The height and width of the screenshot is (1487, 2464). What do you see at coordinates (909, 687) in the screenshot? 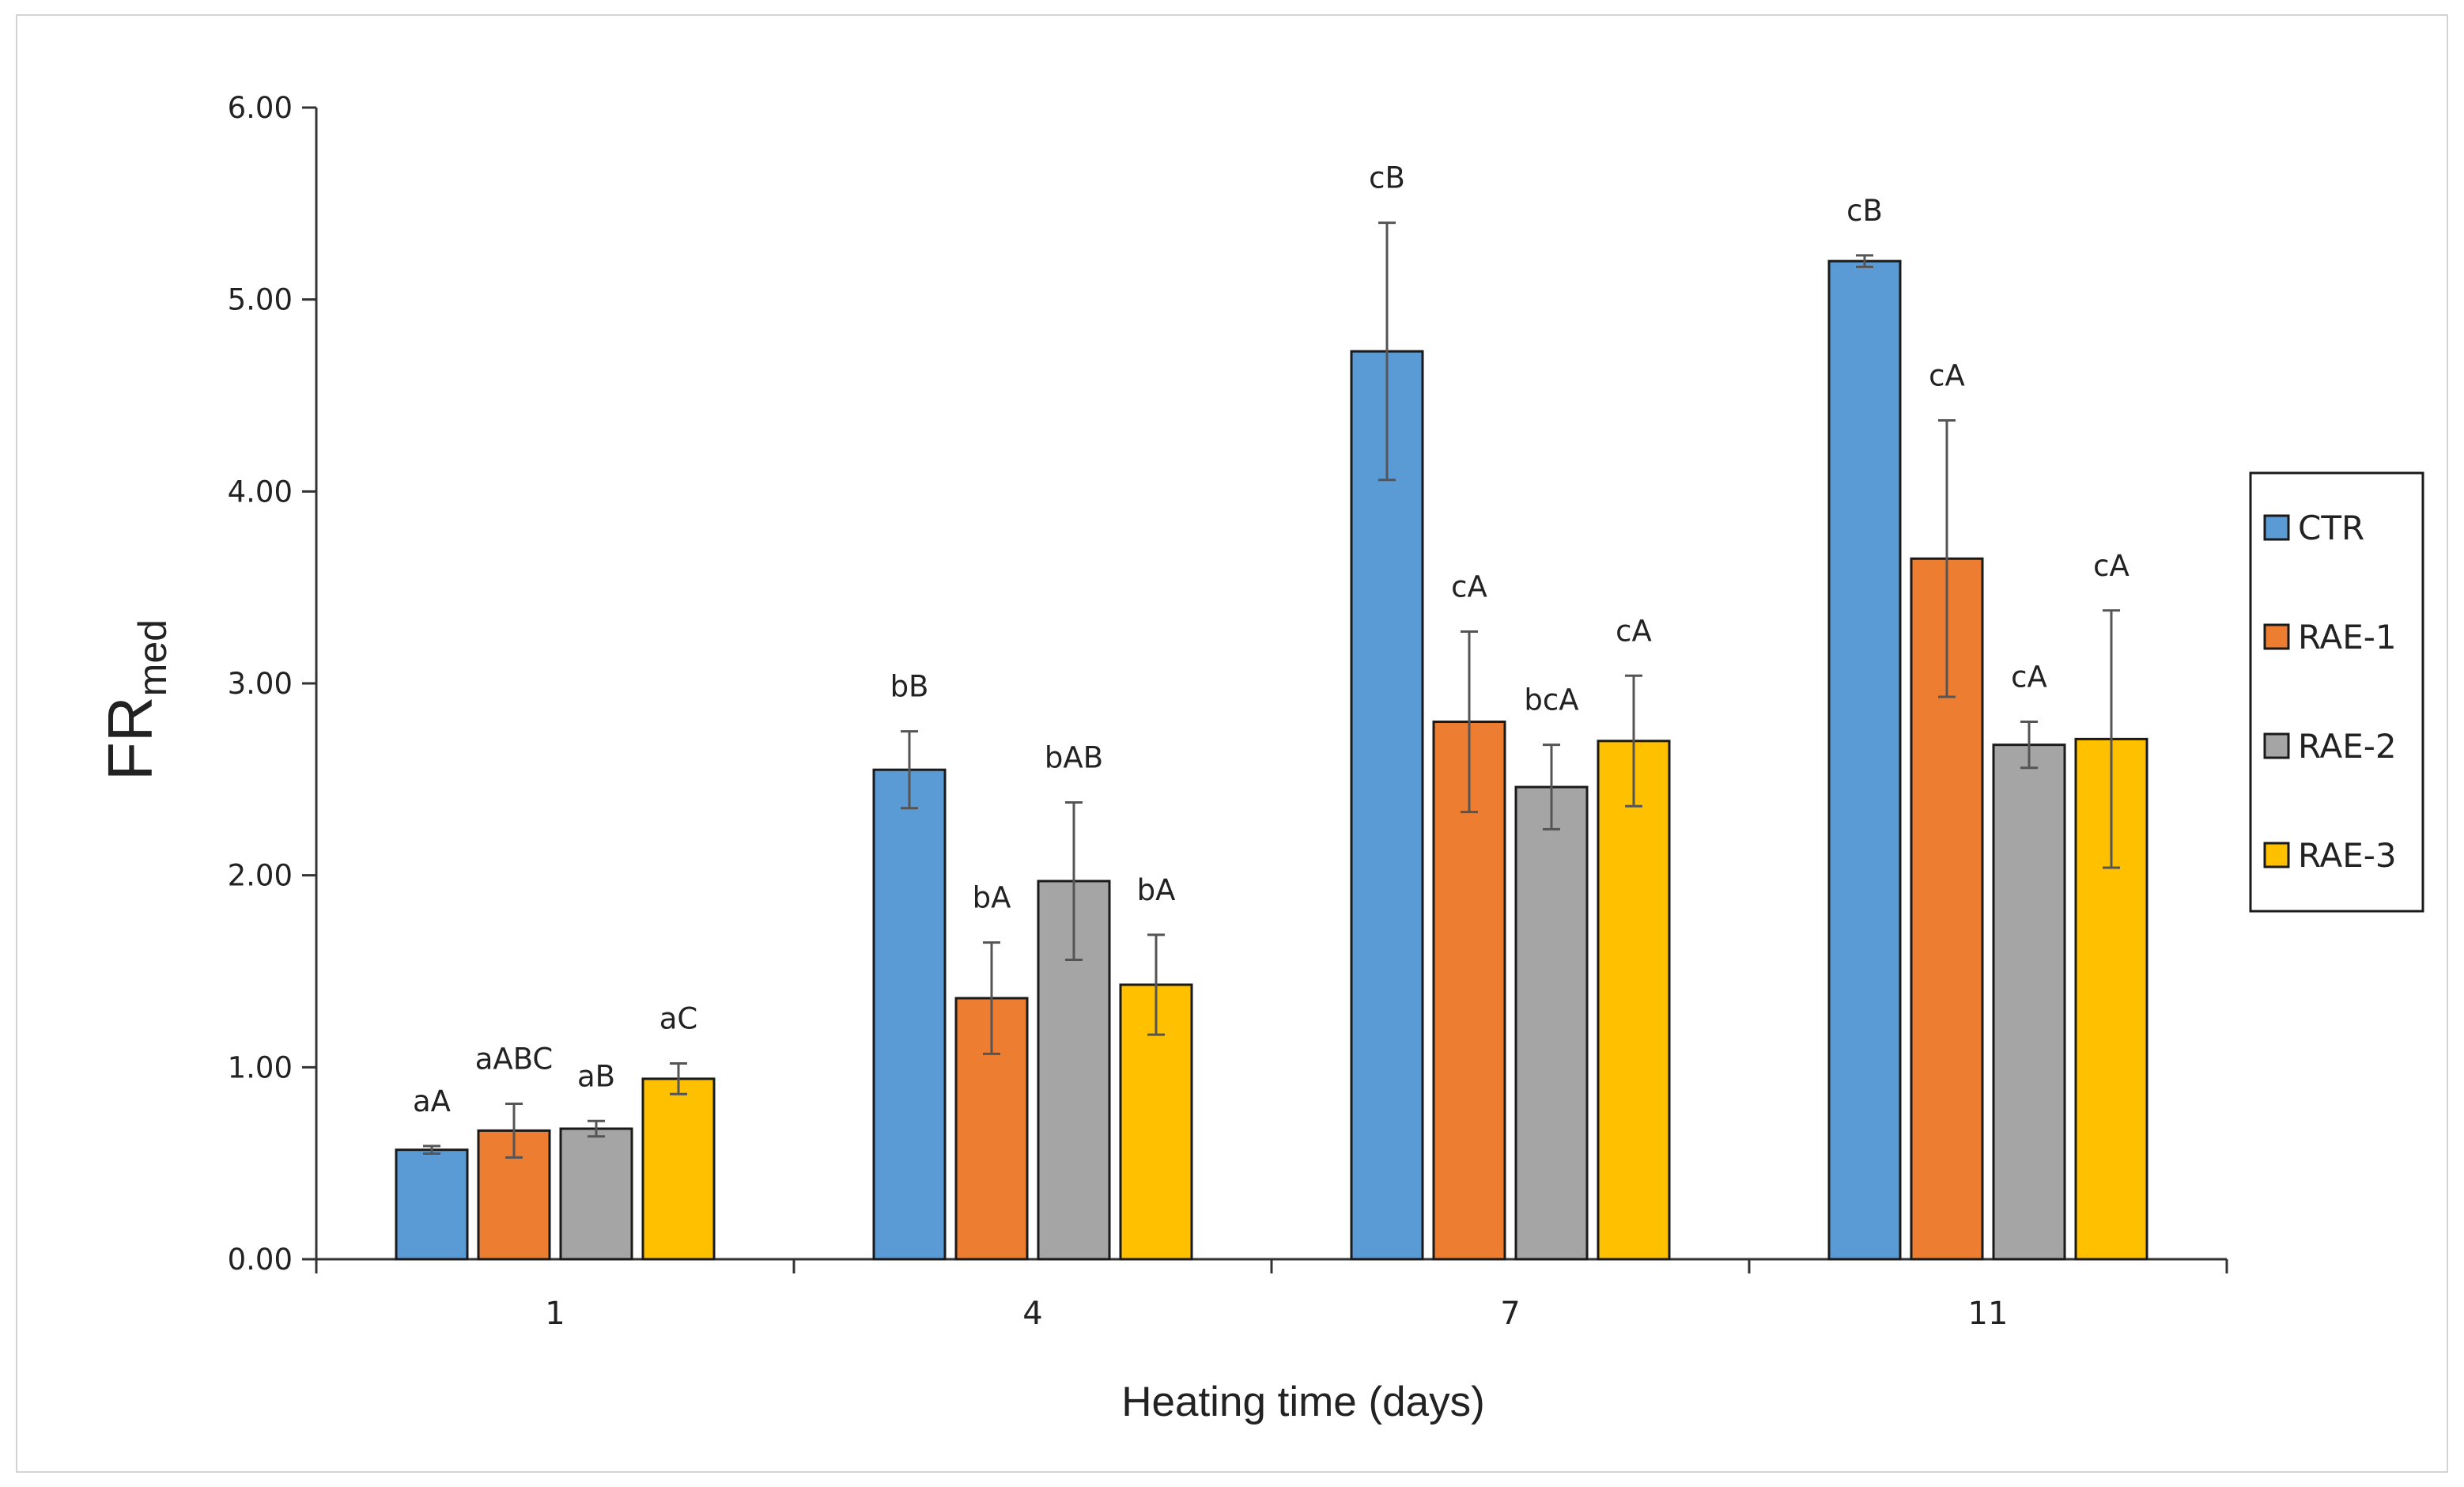
I see `significance-label: bB` at bounding box center [909, 687].